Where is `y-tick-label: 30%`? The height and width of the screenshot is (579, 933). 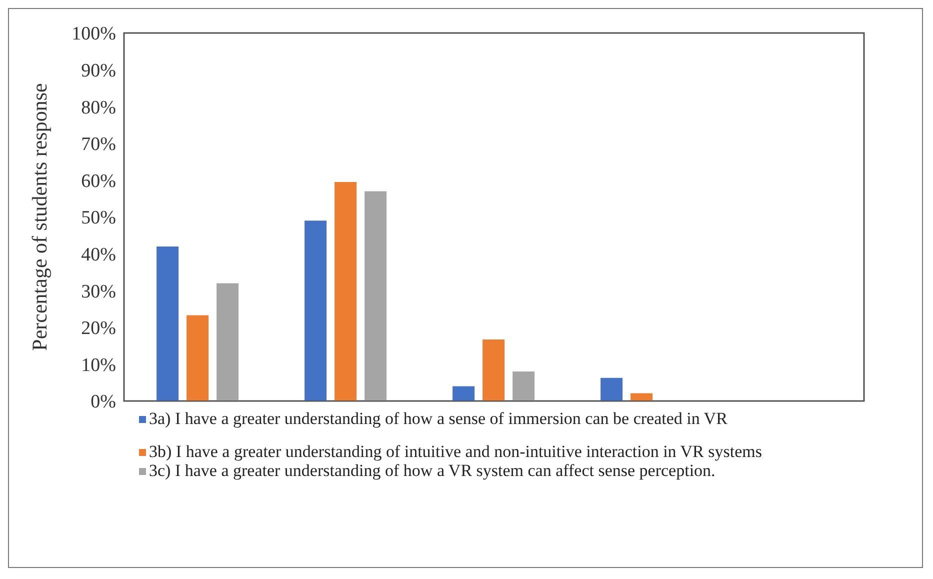 y-tick-label: 30% is located at coordinates (98, 291).